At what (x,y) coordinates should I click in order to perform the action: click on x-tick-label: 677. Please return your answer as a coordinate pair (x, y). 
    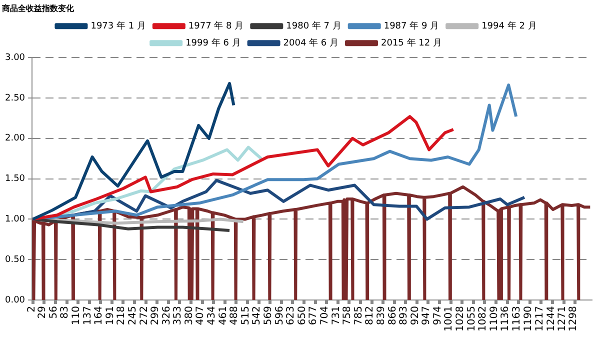
    Looking at the image, I should click on (314, 316).